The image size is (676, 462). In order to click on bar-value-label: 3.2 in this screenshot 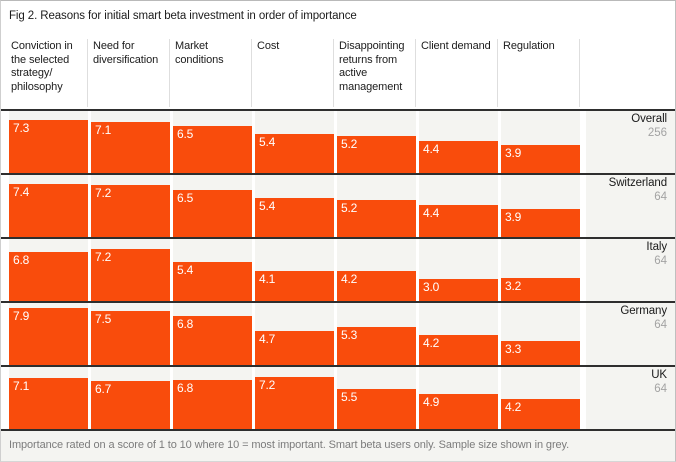, I will do `click(513, 286)`.